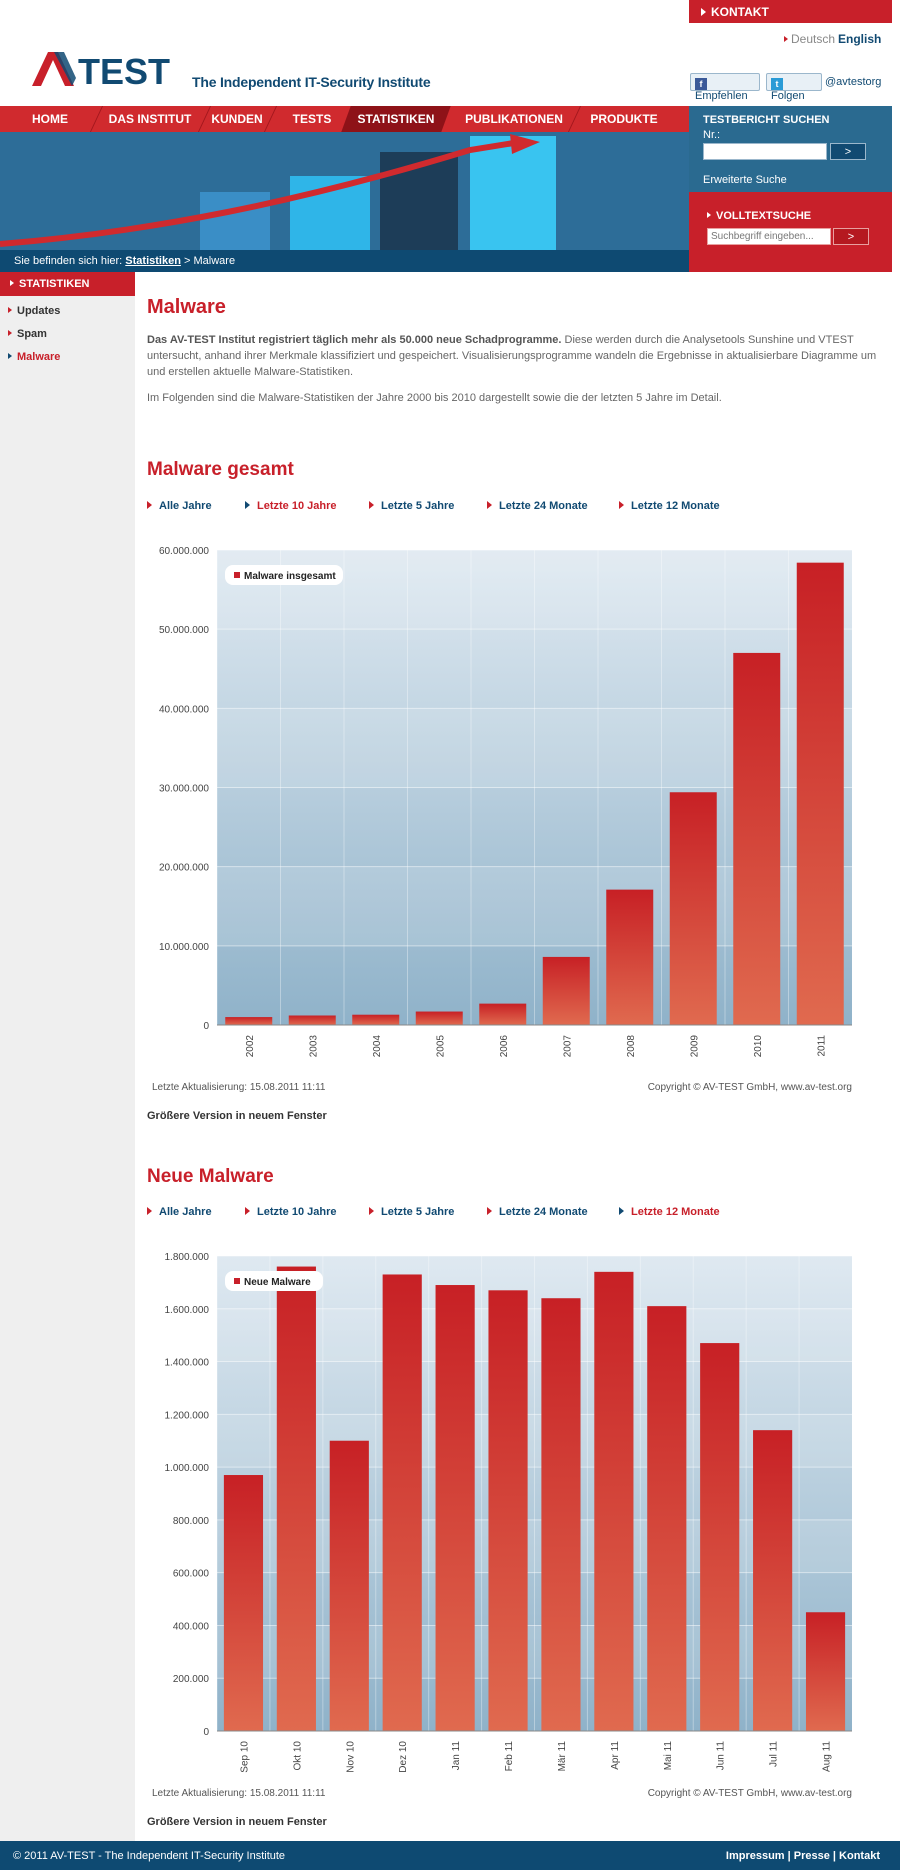 The width and height of the screenshot is (900, 1870). I want to click on fulltext-search-title: VOLLTEXTSUCHE, so click(759, 216).